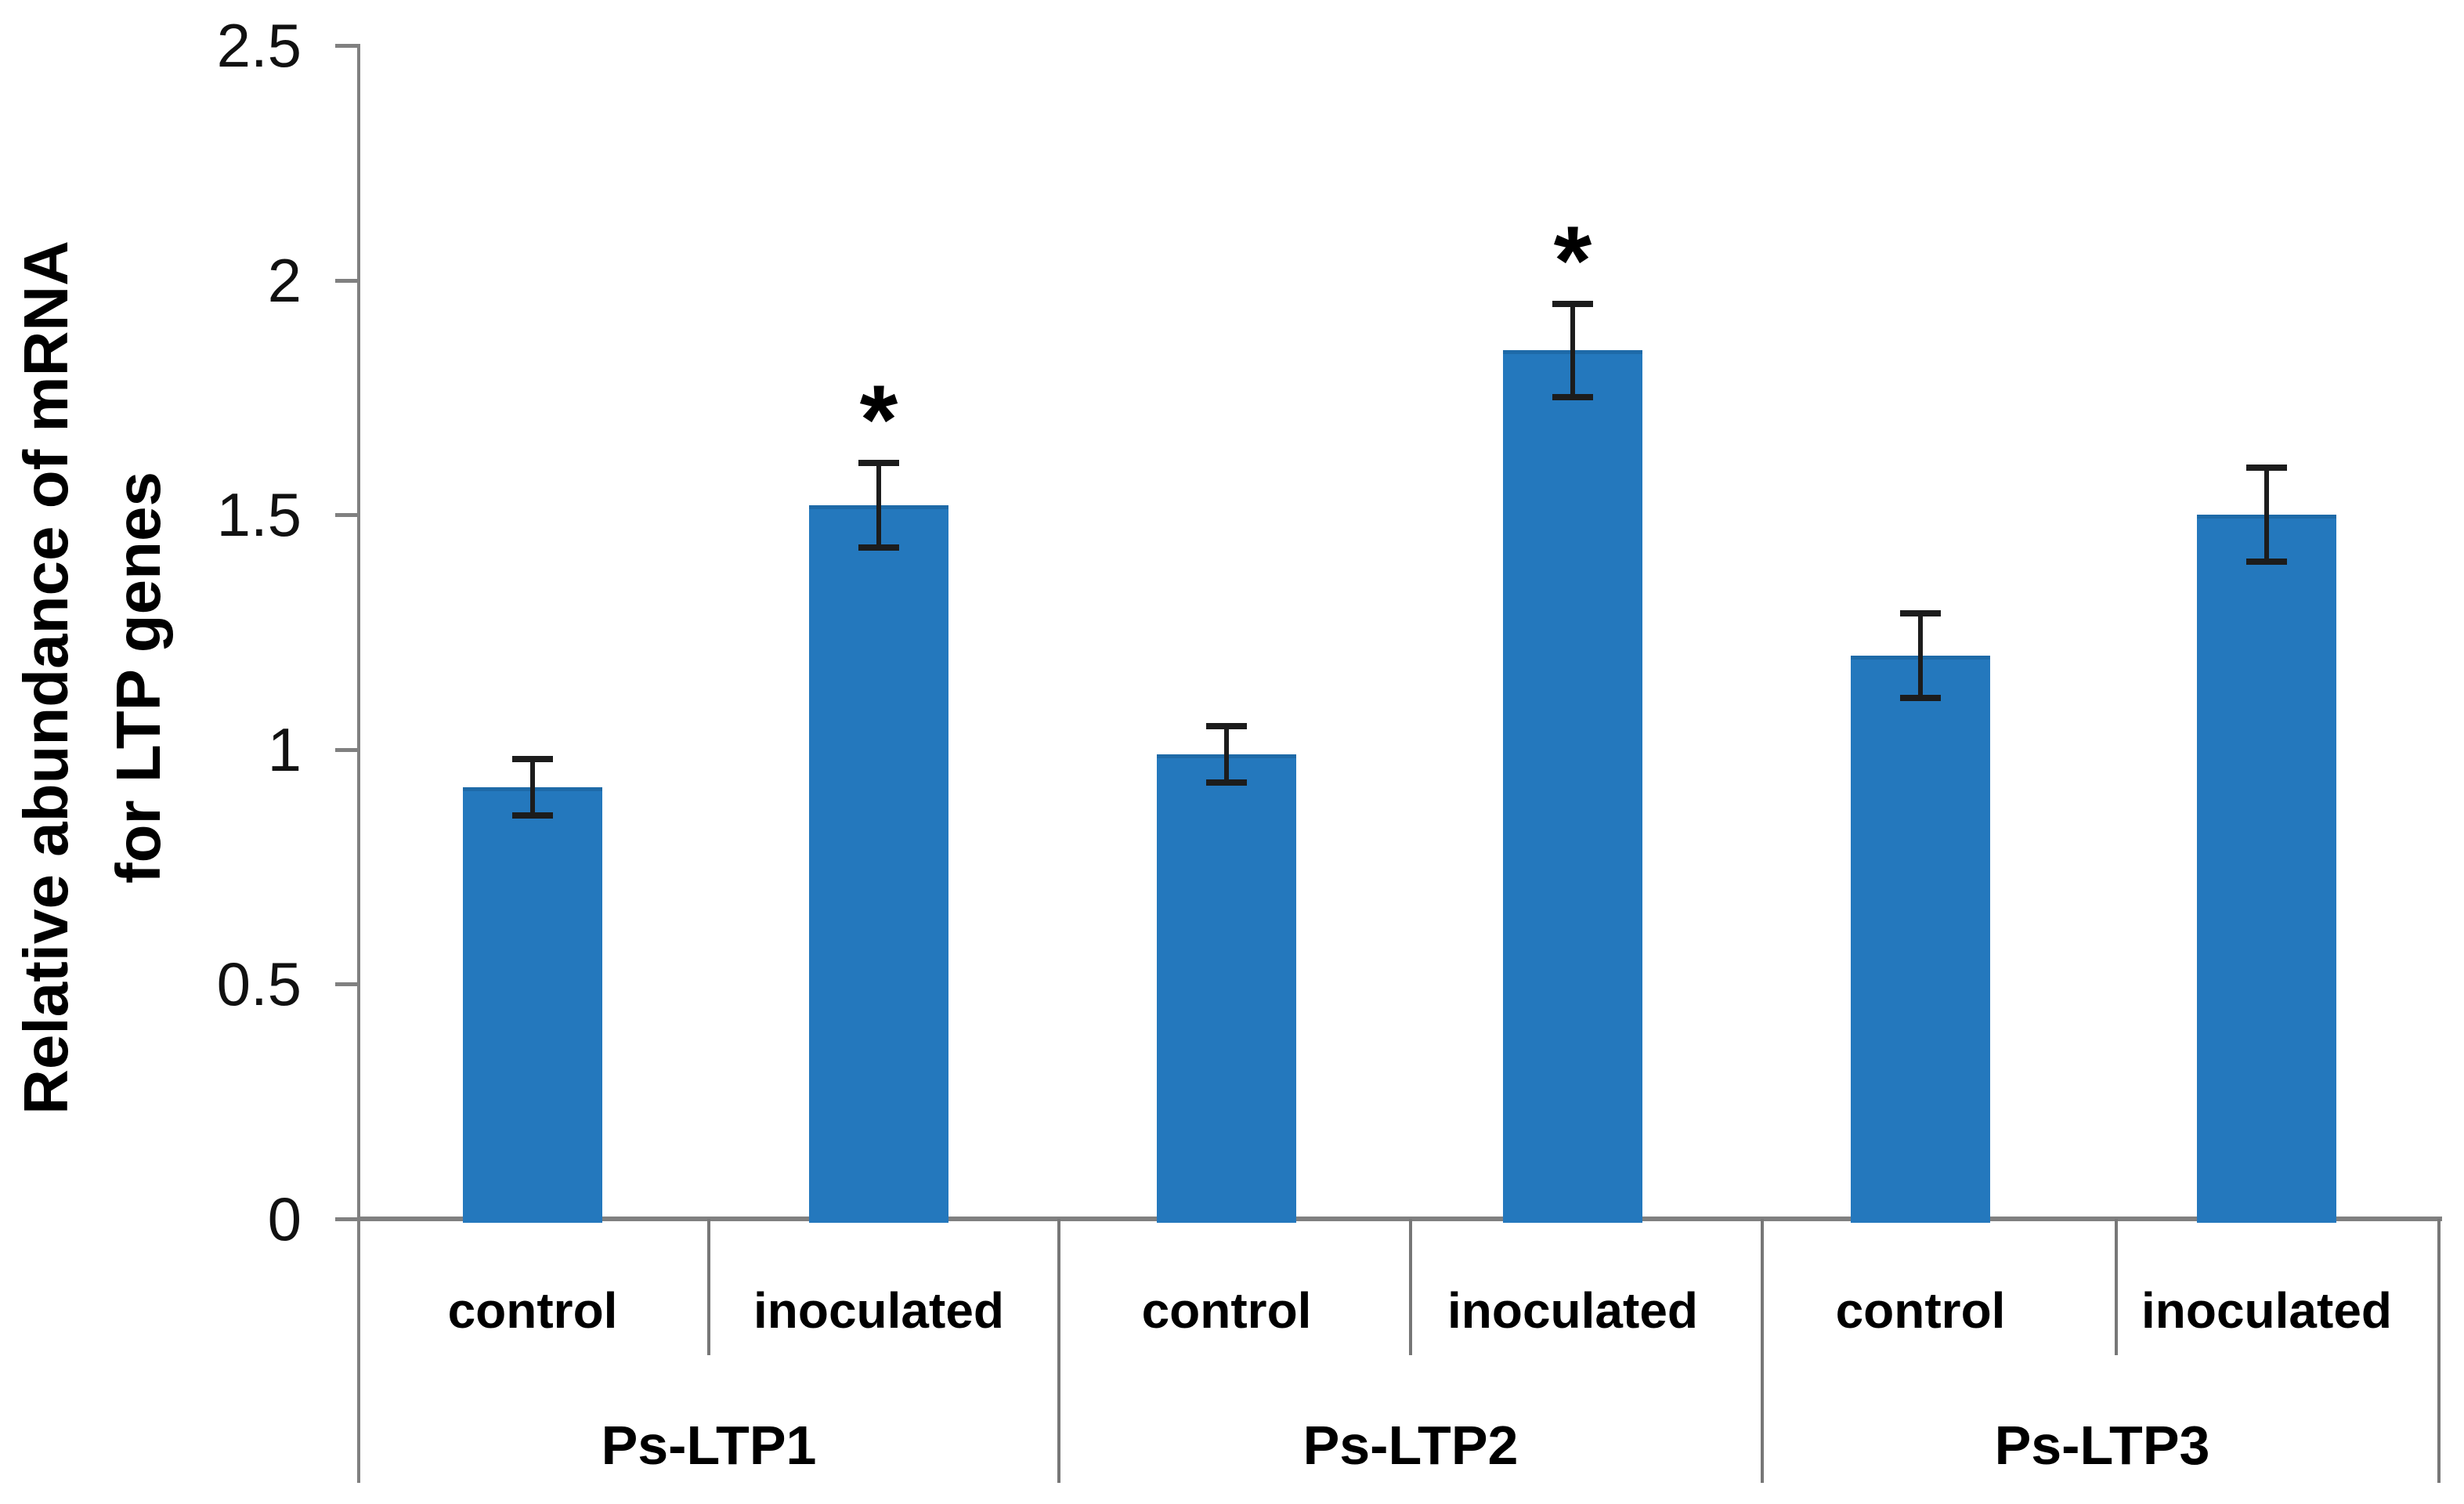 The image size is (2464, 1504). I want to click on x-axis-line, so click(1399, 1219).